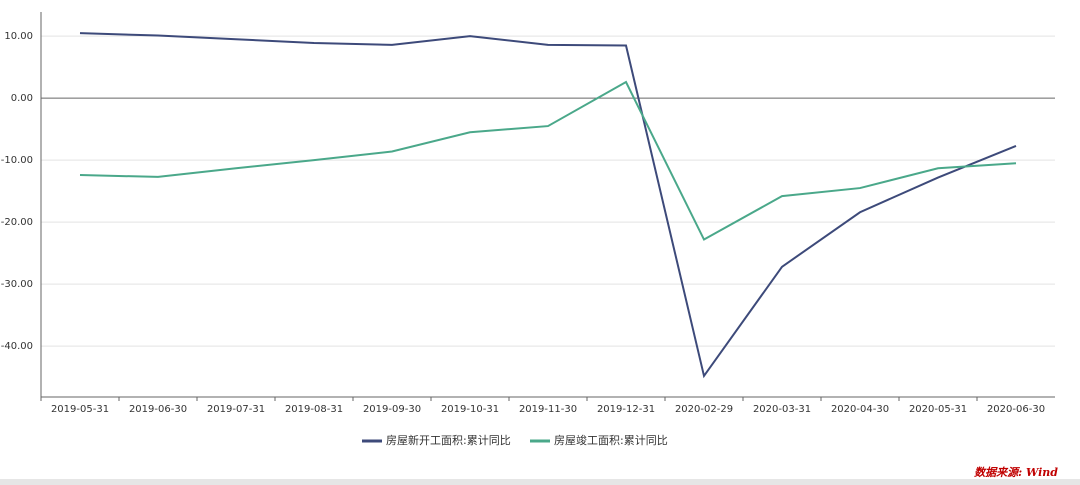 This screenshot has width=1080, height=485. Describe the element at coordinates (314, 409) in the screenshot. I see `x-tick-label: 2019-08-31` at that location.